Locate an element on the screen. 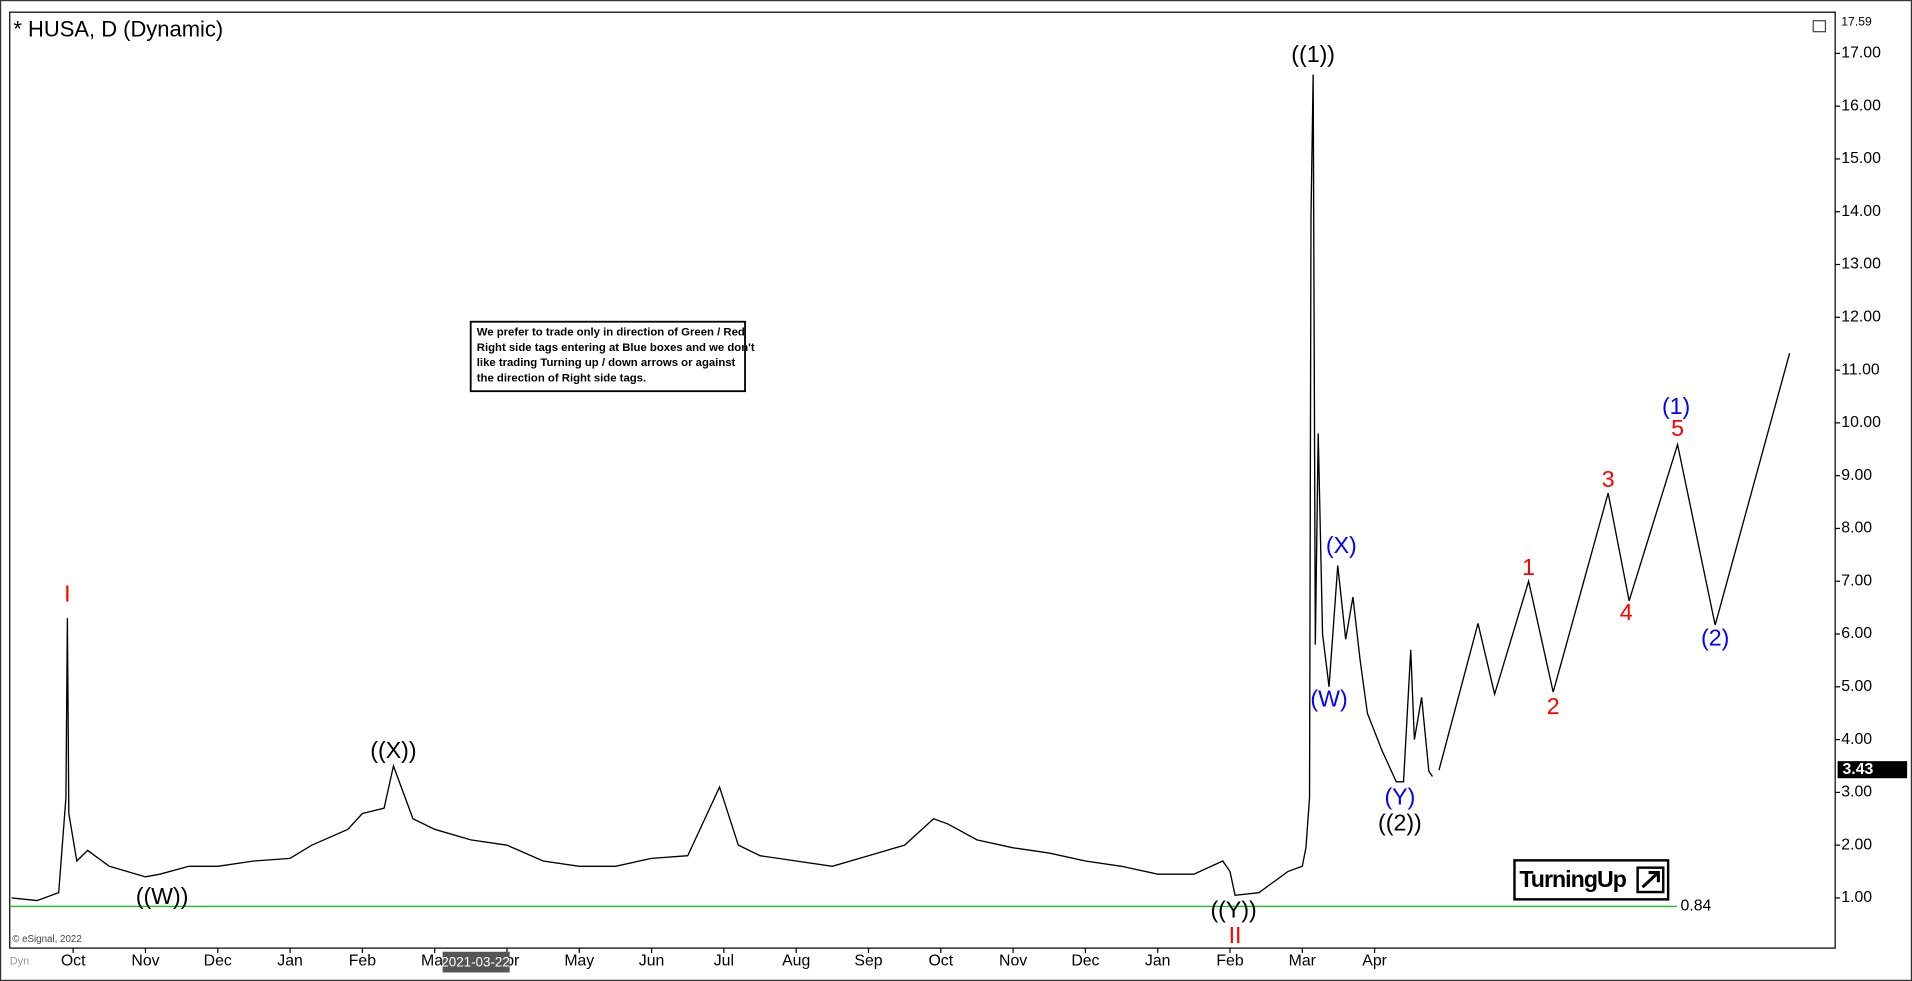  y-tick-label: 1.00 is located at coordinates (1856, 897).